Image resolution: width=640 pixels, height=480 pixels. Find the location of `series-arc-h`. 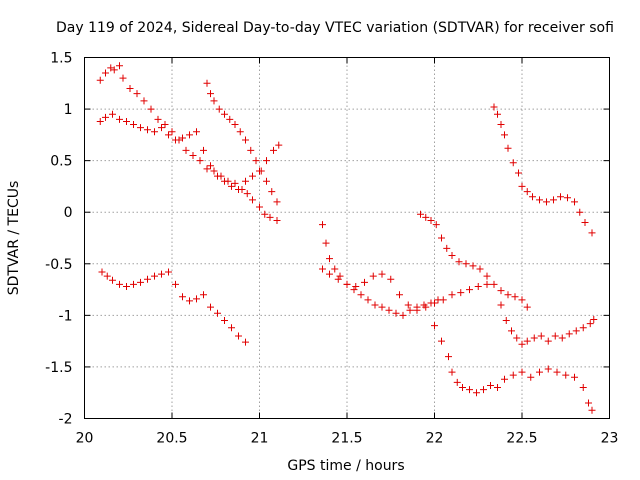

series-arc-h is located at coordinates (513, 368).